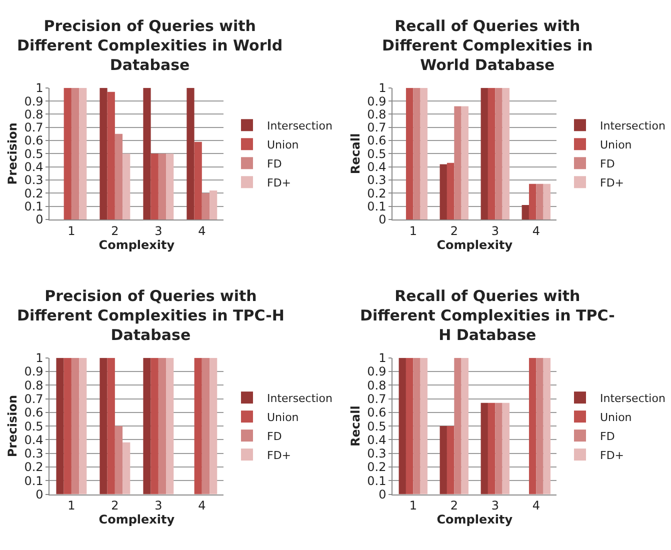 The height and width of the screenshot is (550, 671). What do you see at coordinates (607, 163) in the screenshot?
I see `legend-label: FD` at bounding box center [607, 163].